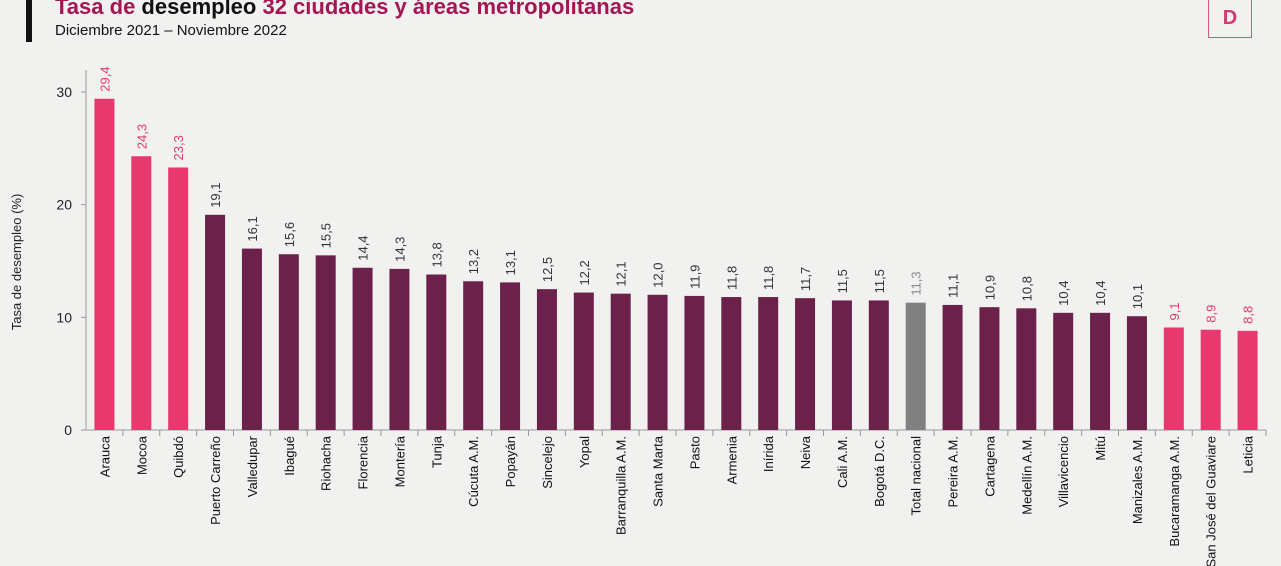 This screenshot has width=1281, height=566. I want to click on data-label: 14,3, so click(399, 249).